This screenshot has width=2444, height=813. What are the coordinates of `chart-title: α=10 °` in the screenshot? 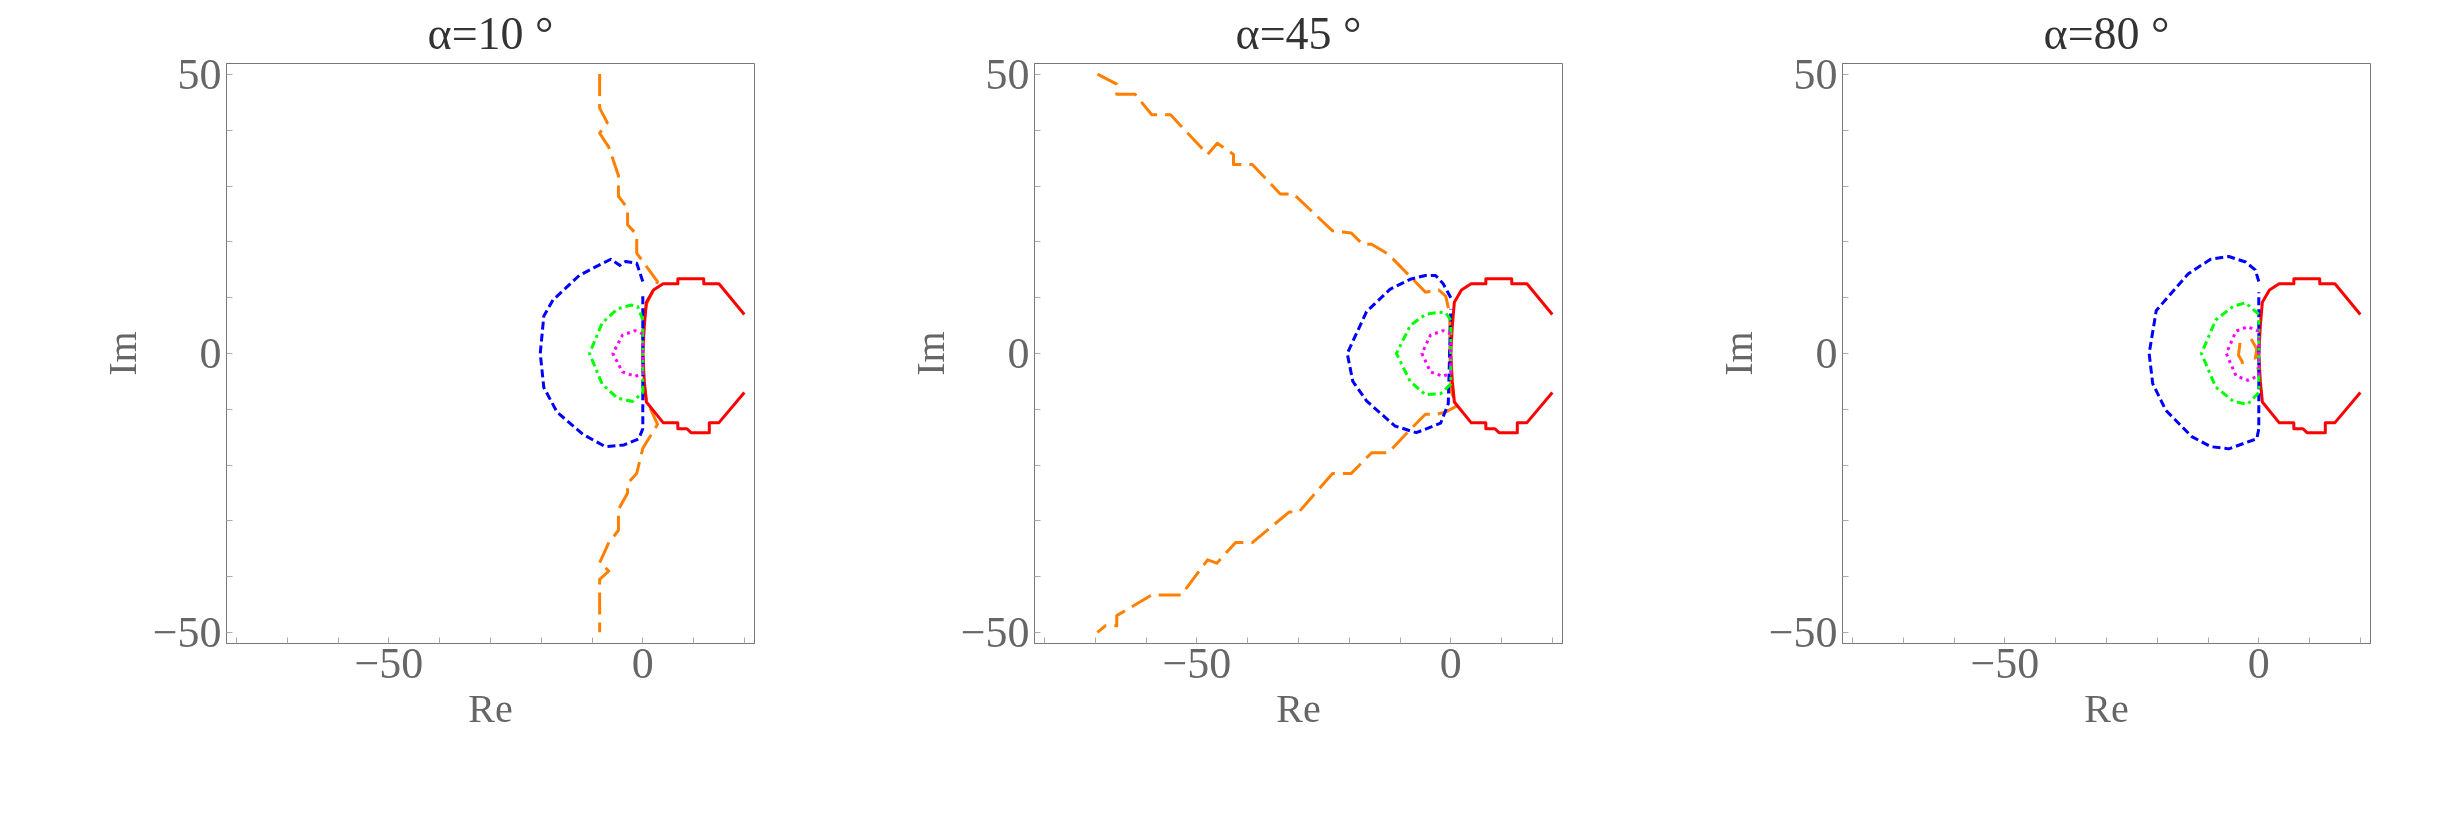 It's located at (490, 33).